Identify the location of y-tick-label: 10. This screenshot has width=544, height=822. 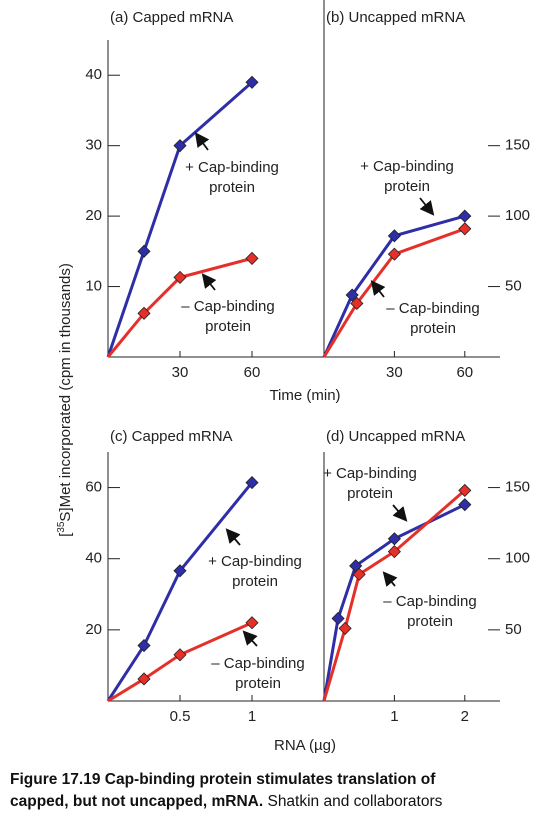
(93, 286).